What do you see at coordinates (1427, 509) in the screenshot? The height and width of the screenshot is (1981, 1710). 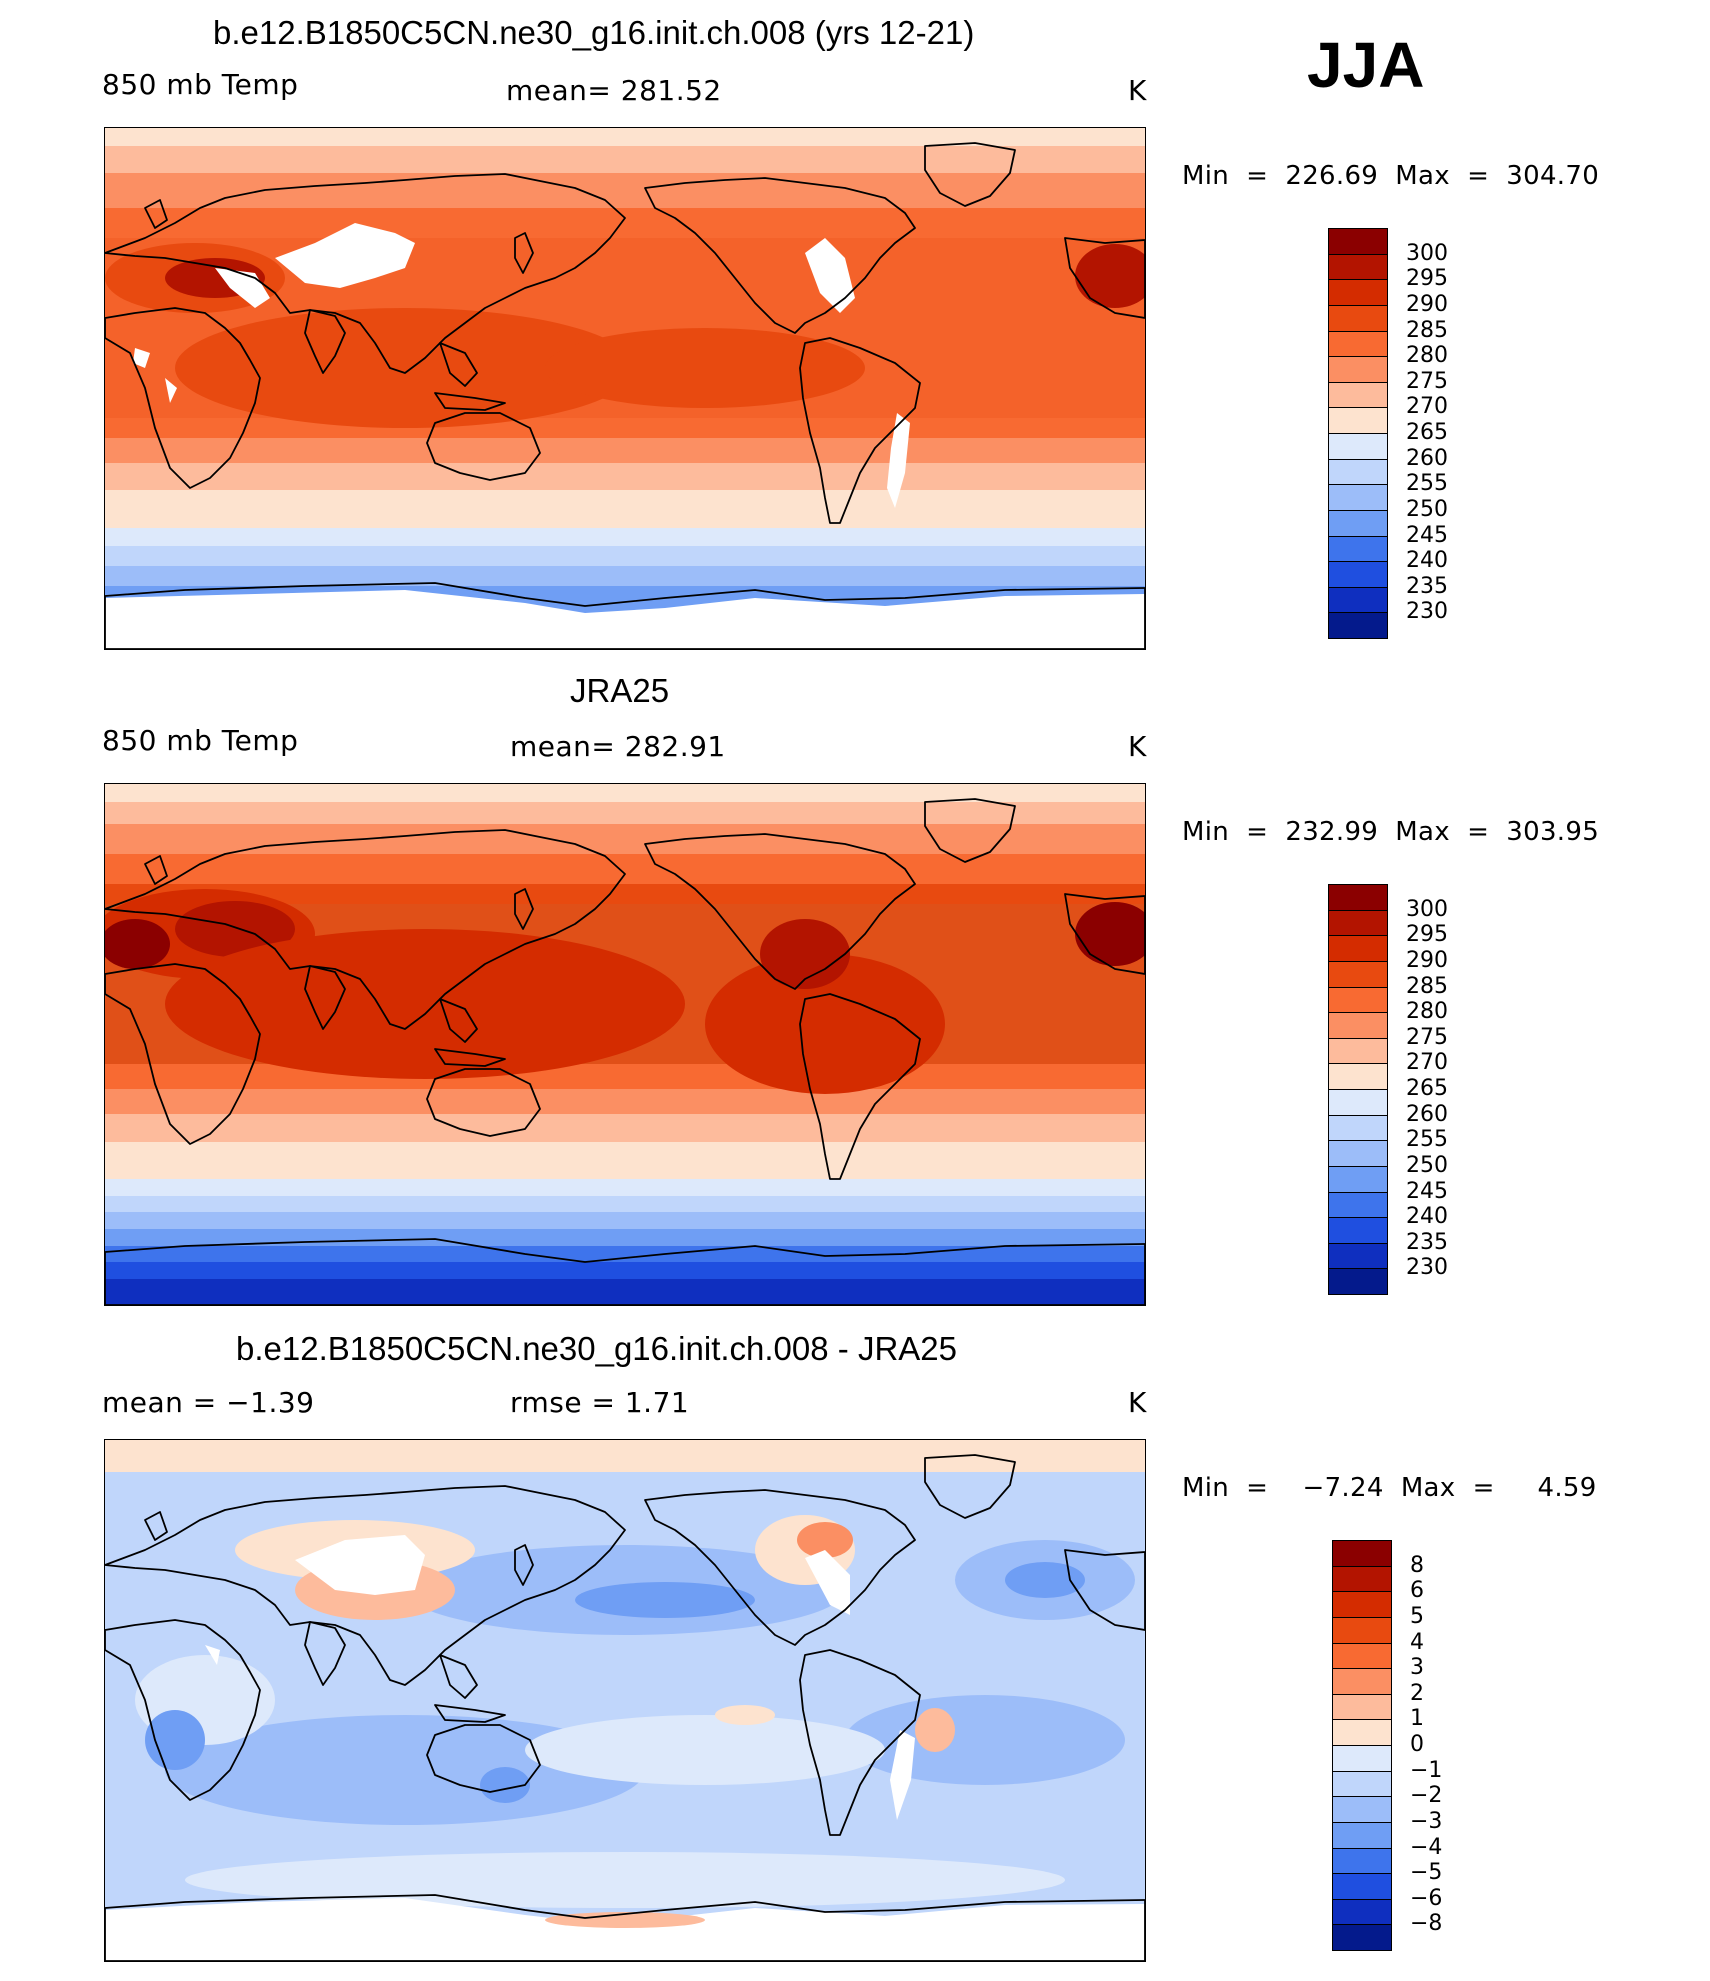 I see `colorbar-tick-label: 250` at bounding box center [1427, 509].